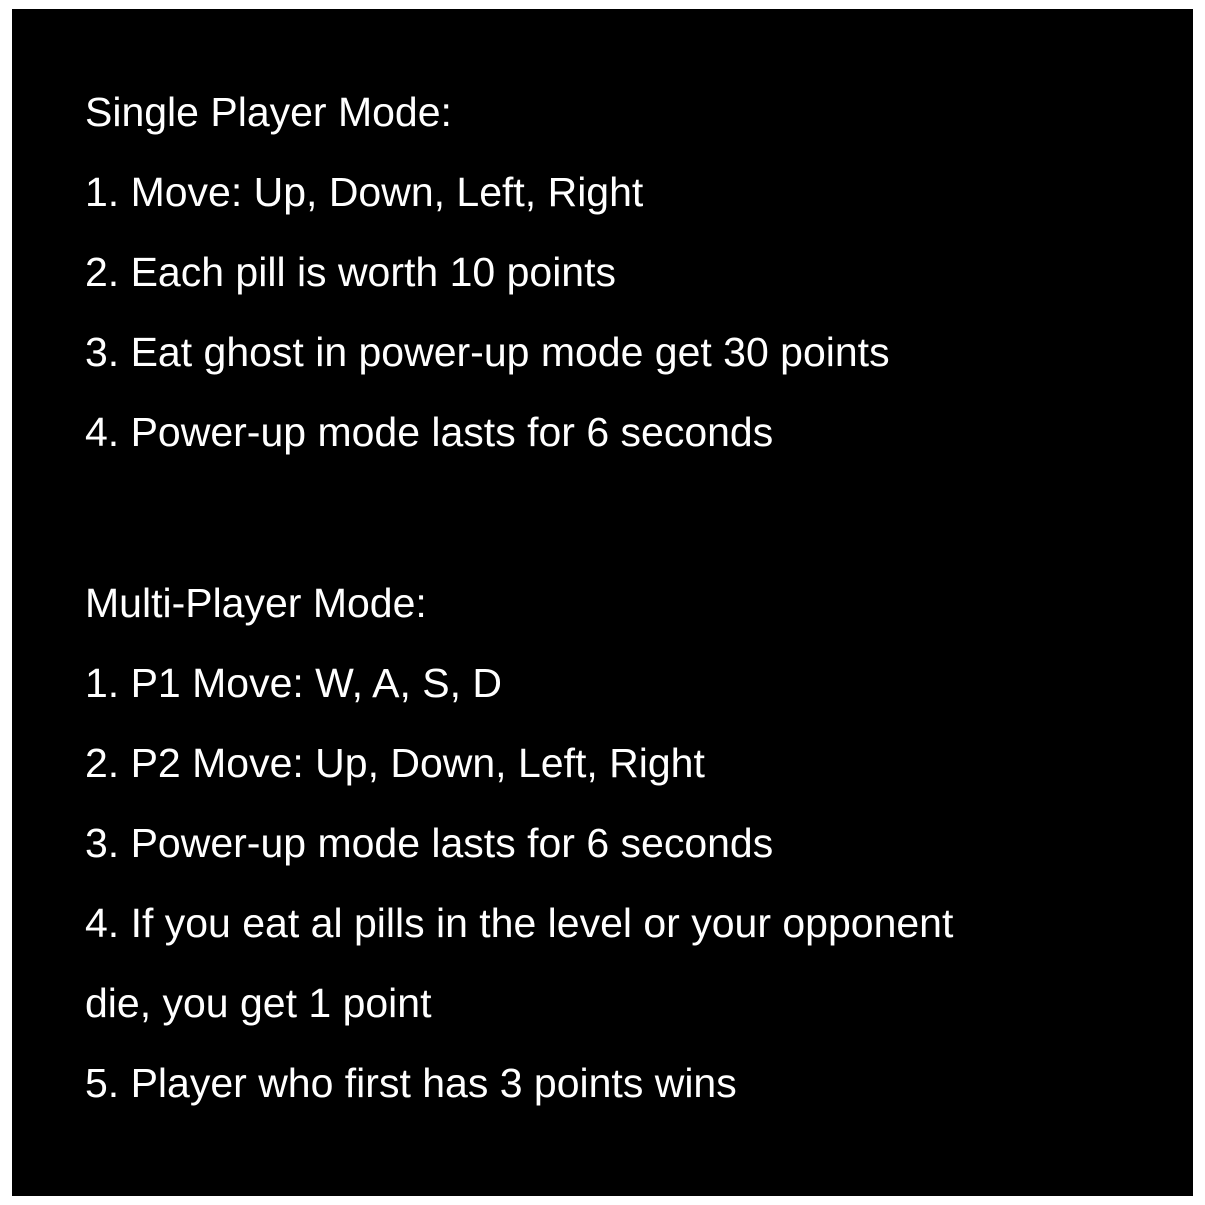 This screenshot has width=1205, height=1205. I want to click on multi-player-heading: Multi-Player Mode:, so click(256, 603).